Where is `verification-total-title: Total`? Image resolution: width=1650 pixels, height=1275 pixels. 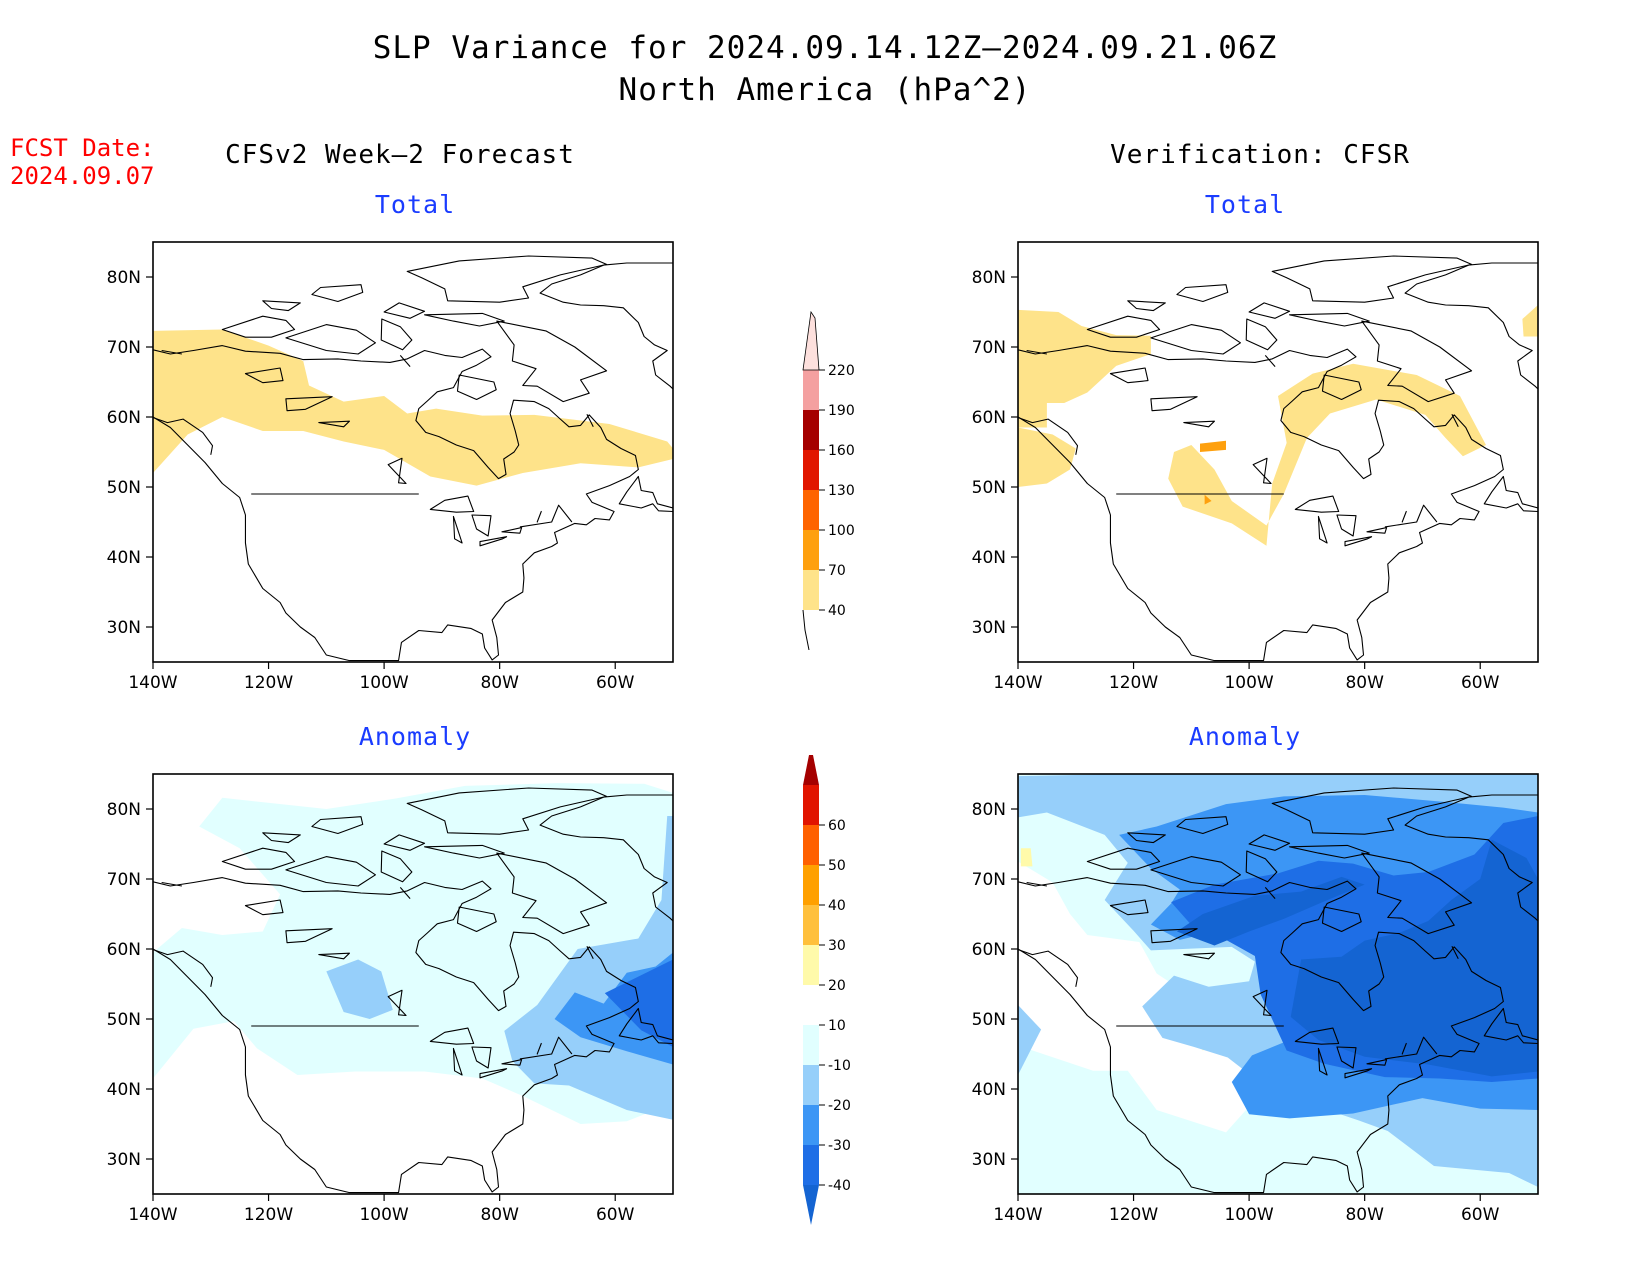
verification-total-title: Total is located at coordinates (1245, 204).